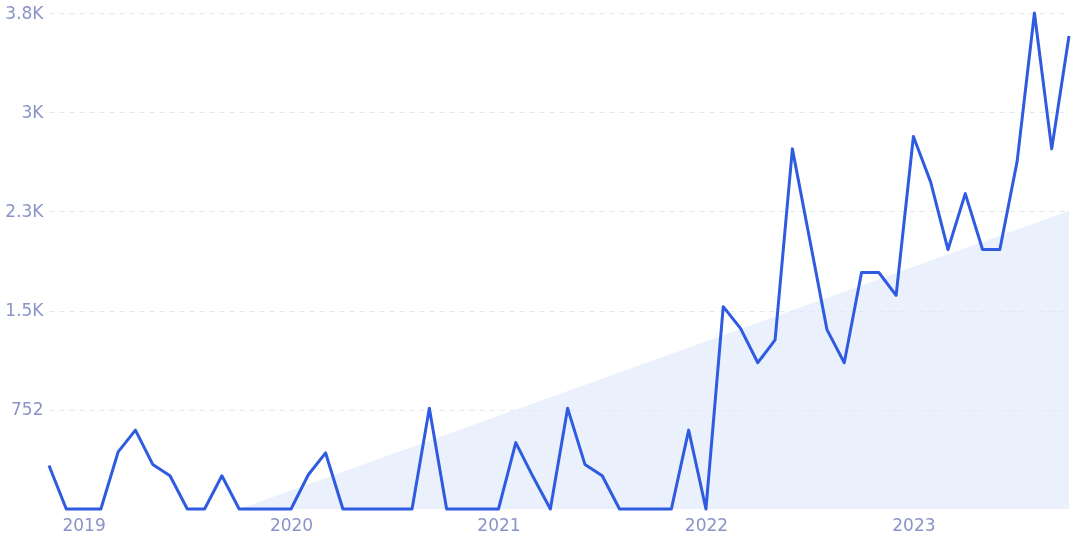  I want to click on x-tick-label: 2019, so click(84, 524).